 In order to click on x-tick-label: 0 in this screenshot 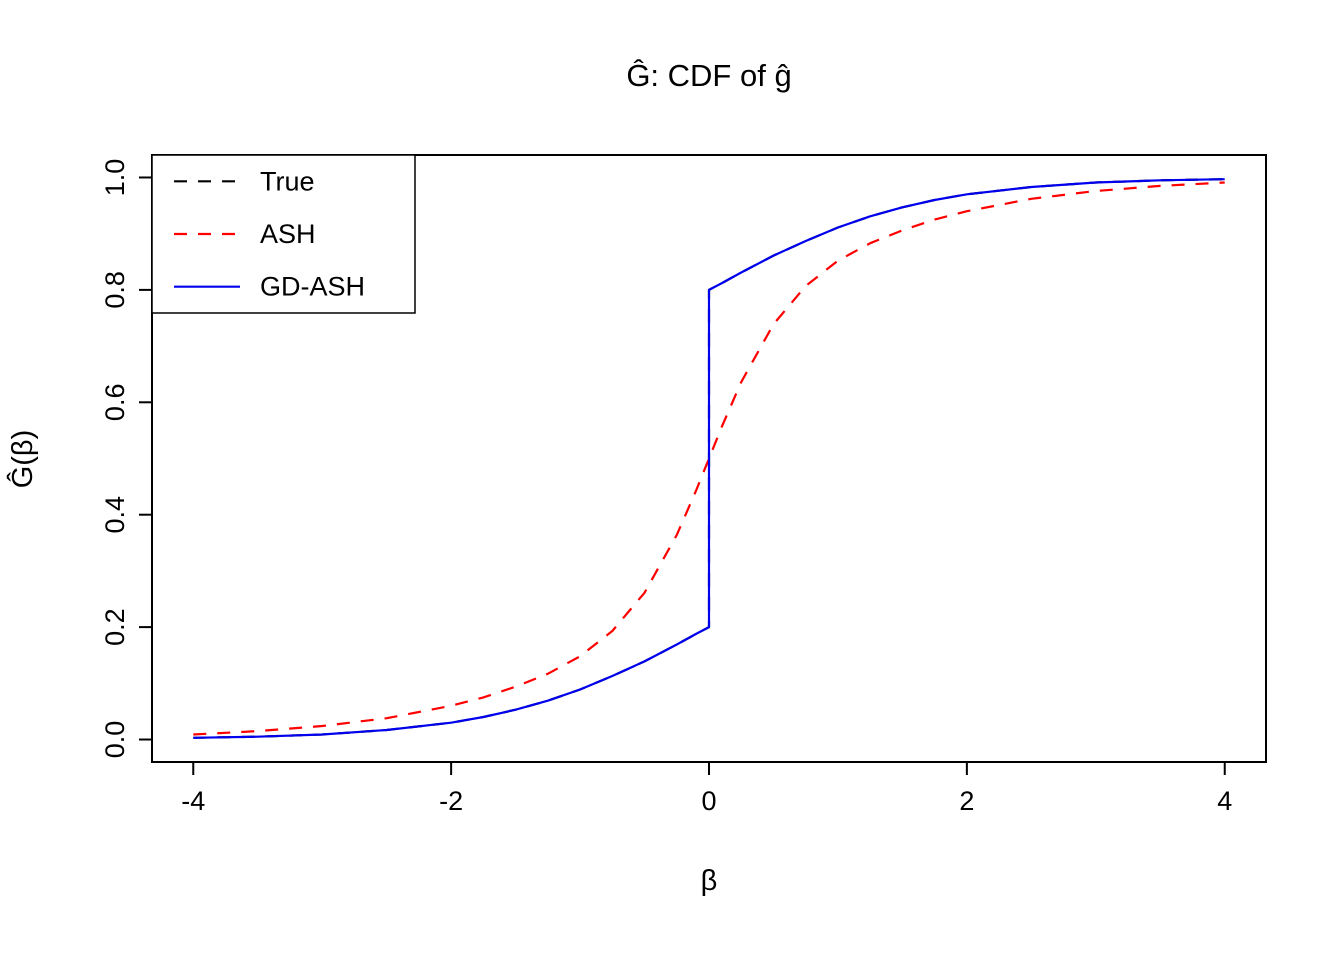, I will do `click(708, 801)`.